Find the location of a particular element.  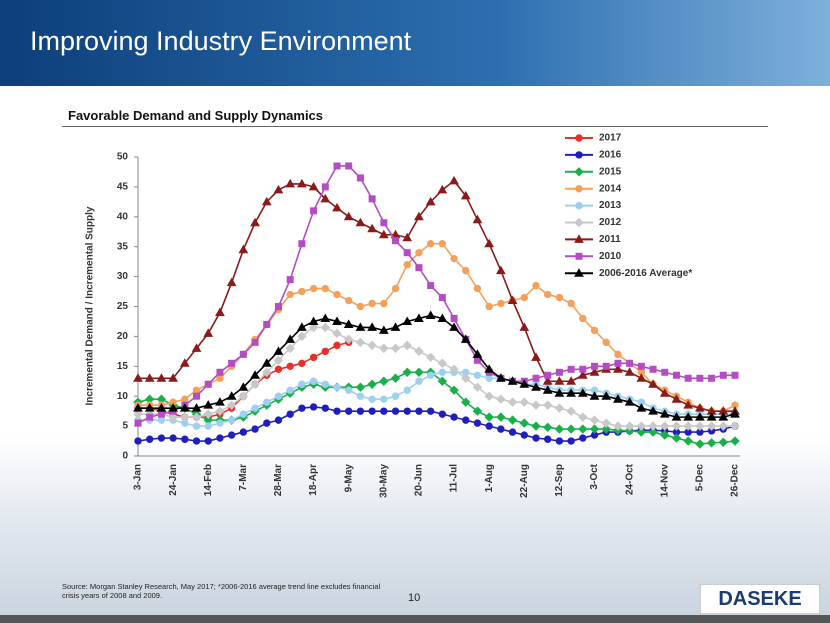

y-tick-label: 40 is located at coordinates (123, 216).